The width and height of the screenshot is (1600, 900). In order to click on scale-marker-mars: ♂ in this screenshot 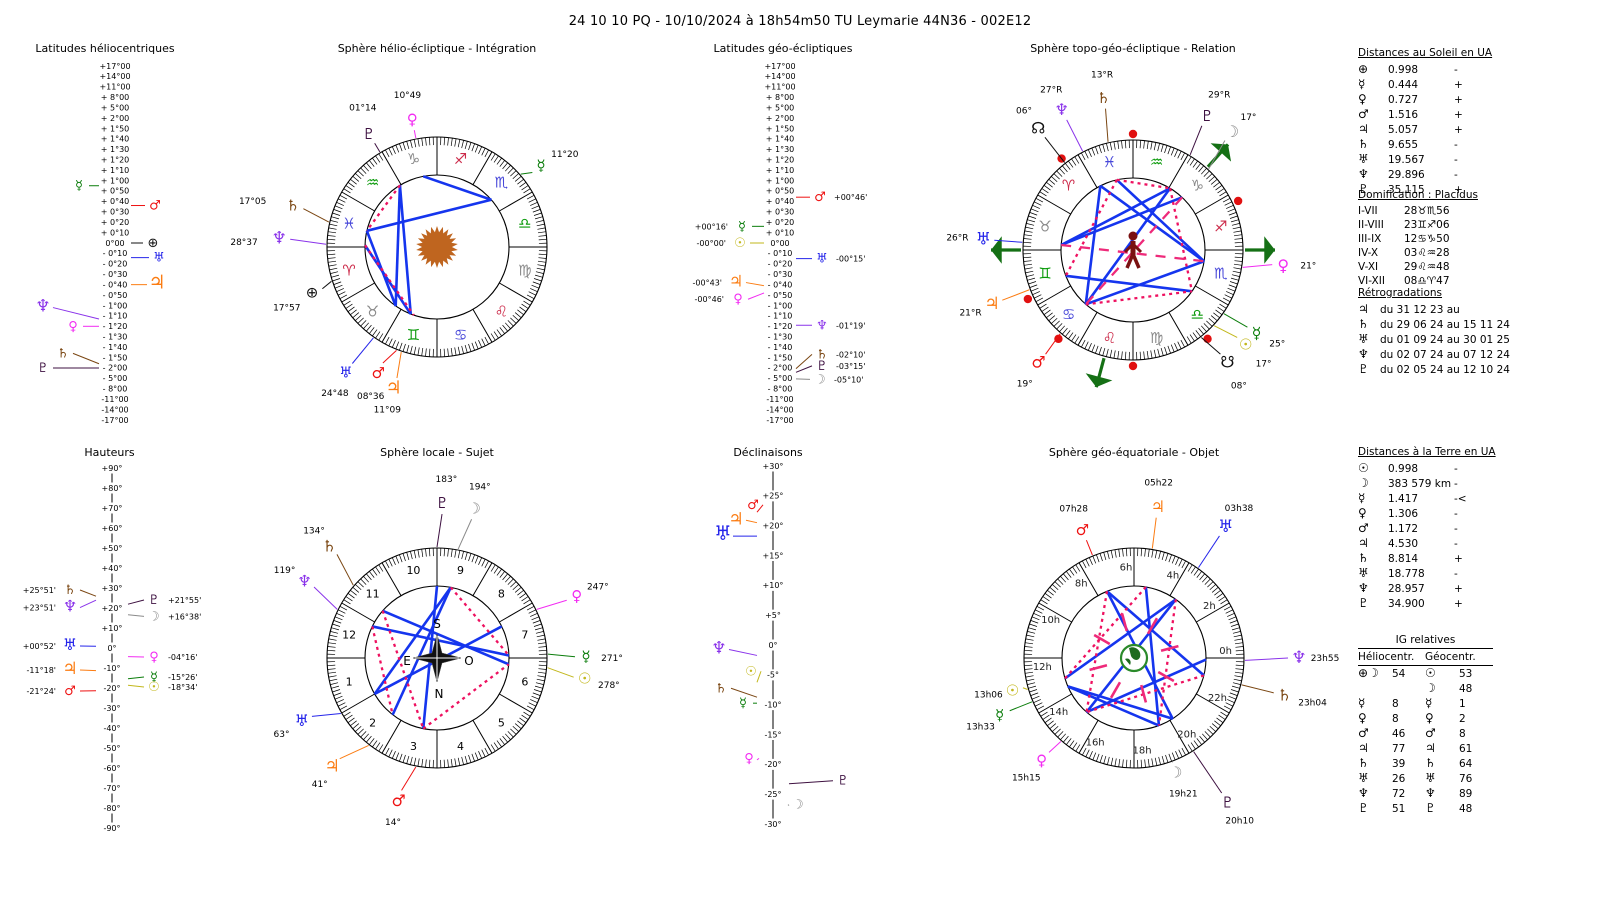, I will do `click(755, 505)`.